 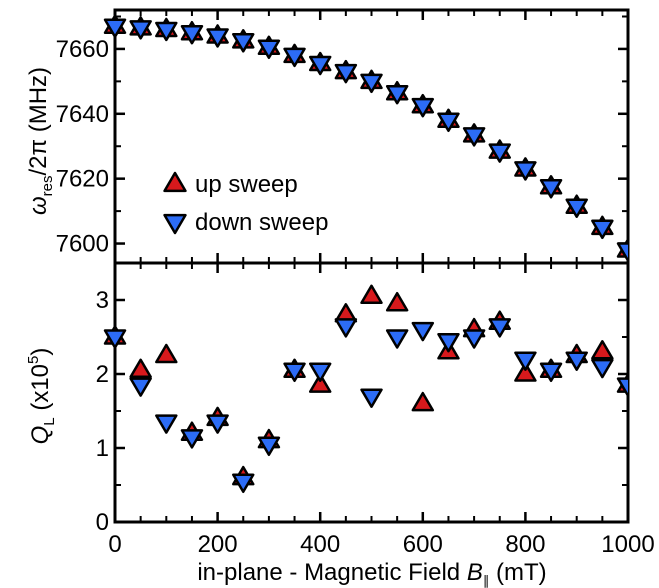 I want to click on x-tick-label: 400, so click(x=320, y=544).